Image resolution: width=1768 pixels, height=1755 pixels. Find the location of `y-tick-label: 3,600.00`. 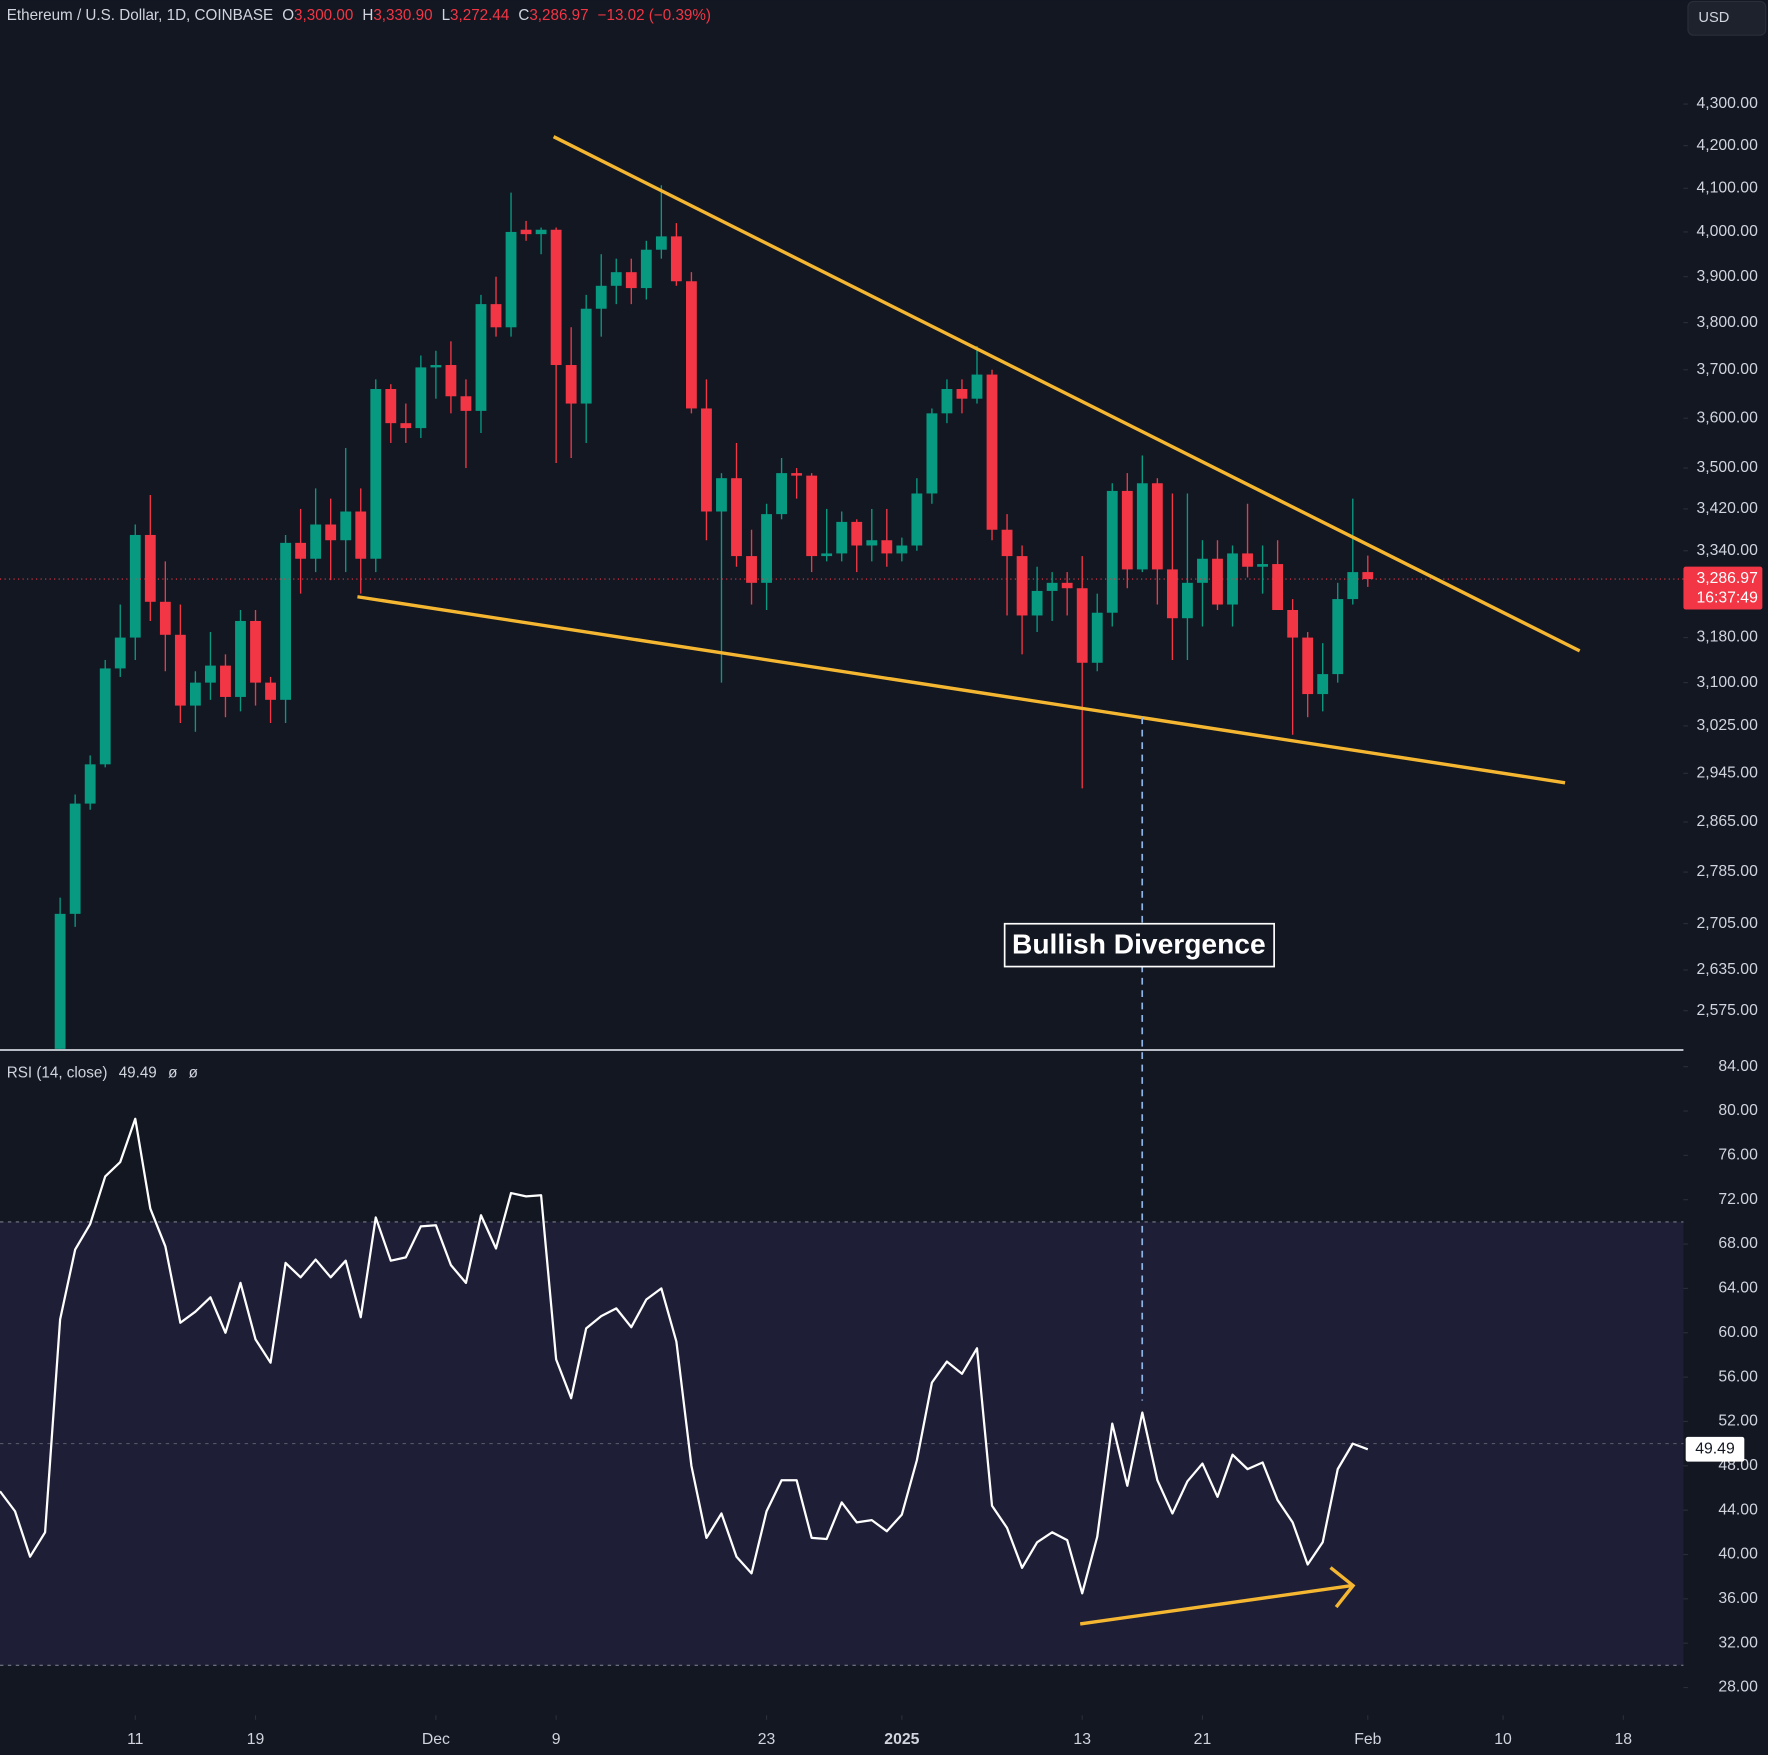

y-tick-label: 3,600.00 is located at coordinates (1727, 417).